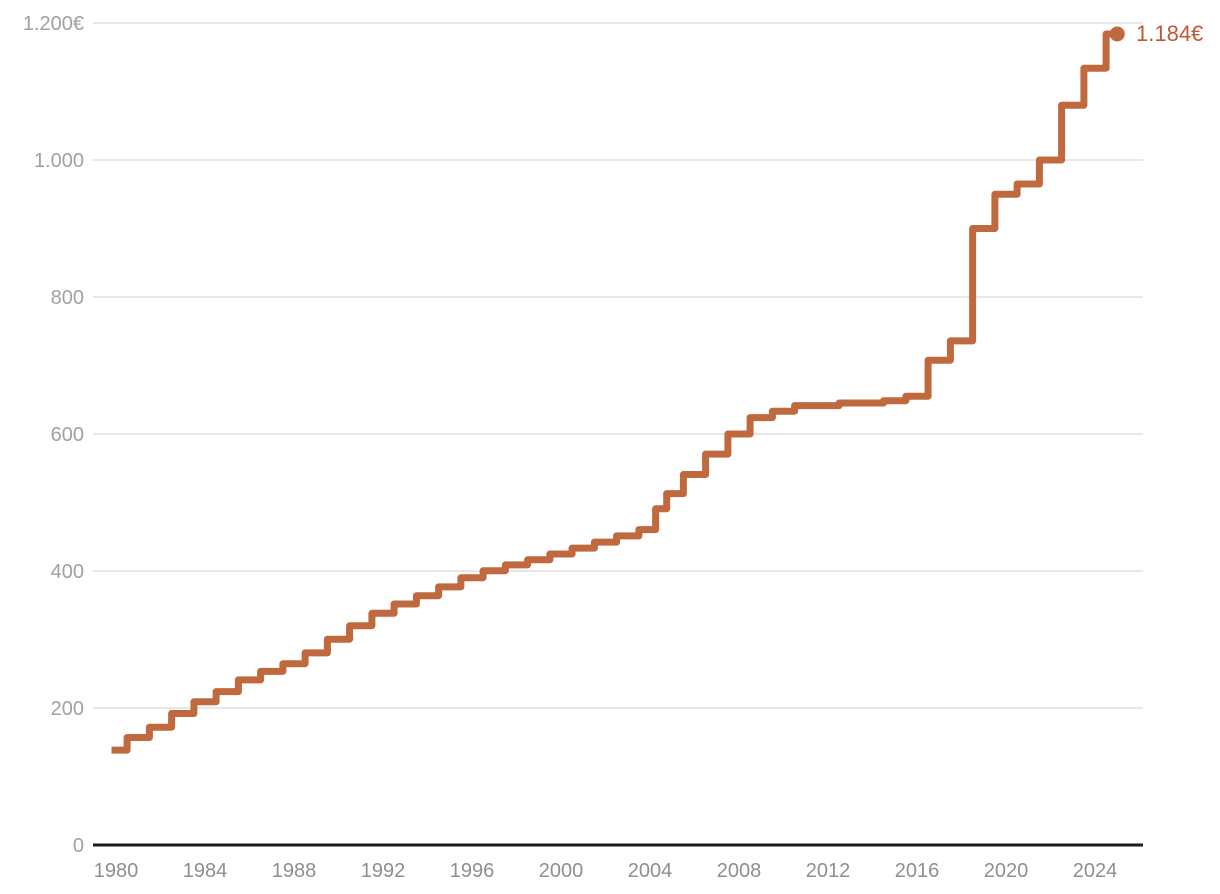 Image resolution: width=1220 pixels, height=894 pixels. I want to click on series-end-dot, so click(1117, 34).